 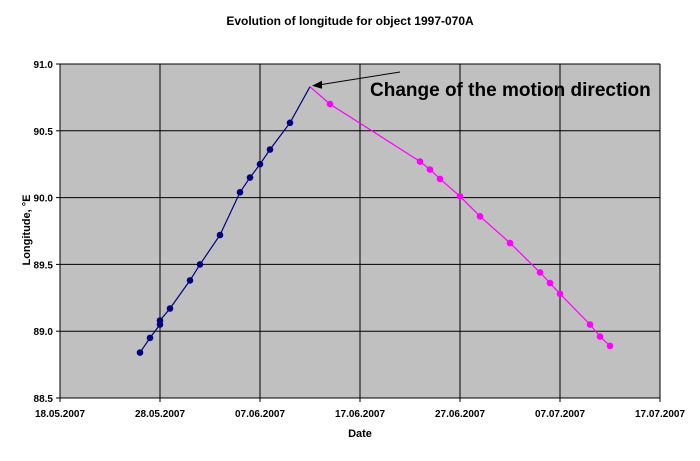 What do you see at coordinates (44, 265) in the screenshot?
I see `y-tick-label: 89.5` at bounding box center [44, 265].